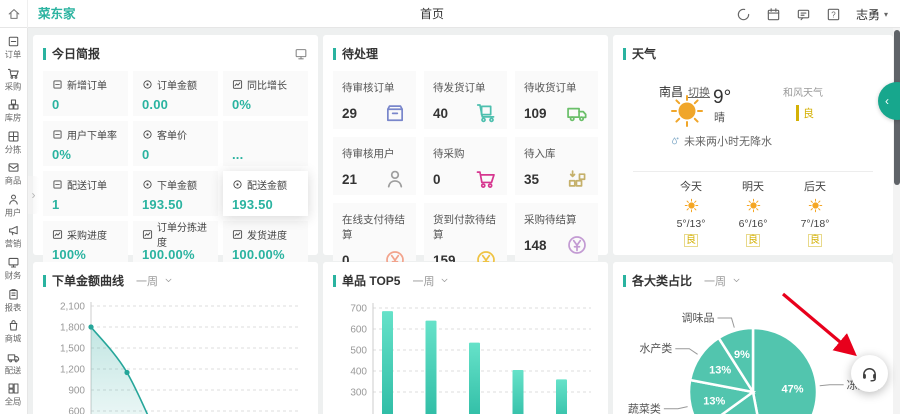  Describe the element at coordinates (57, 14) in the screenshot. I see `app-logo: 菜东家` at that location.